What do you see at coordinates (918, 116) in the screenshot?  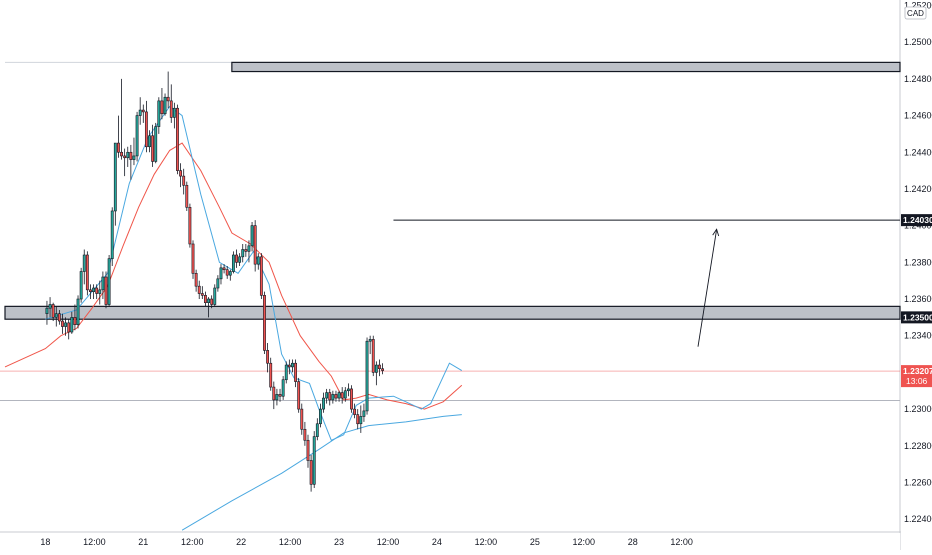 I see `price-tick-label: 1.24600` at bounding box center [918, 116].